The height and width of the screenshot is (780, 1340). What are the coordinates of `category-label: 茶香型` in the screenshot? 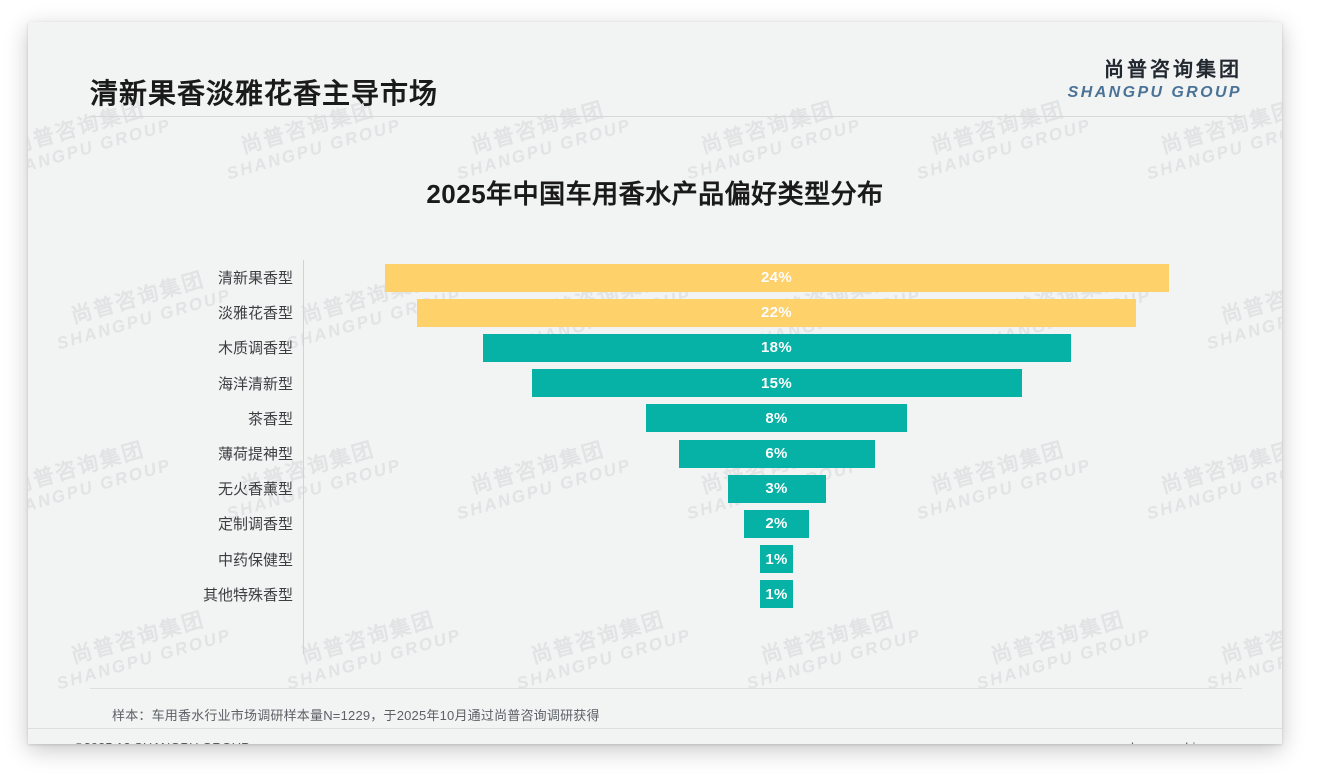 It's located at (270, 419).